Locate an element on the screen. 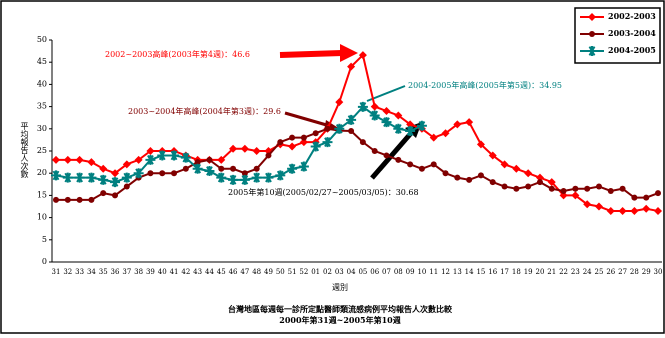 This screenshot has width=665, height=338. x-axis-label: 週別 is located at coordinates (340, 287).